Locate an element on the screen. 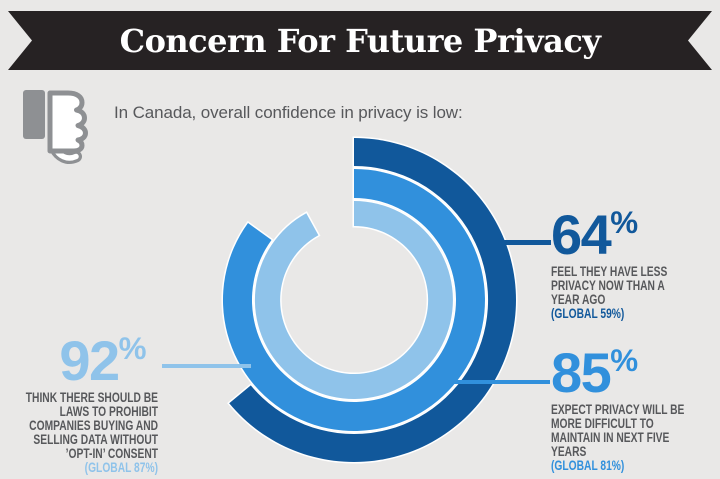 The width and height of the screenshot is (720, 479). desc-line: MORE DIFFICULT TO is located at coordinates (602, 423).